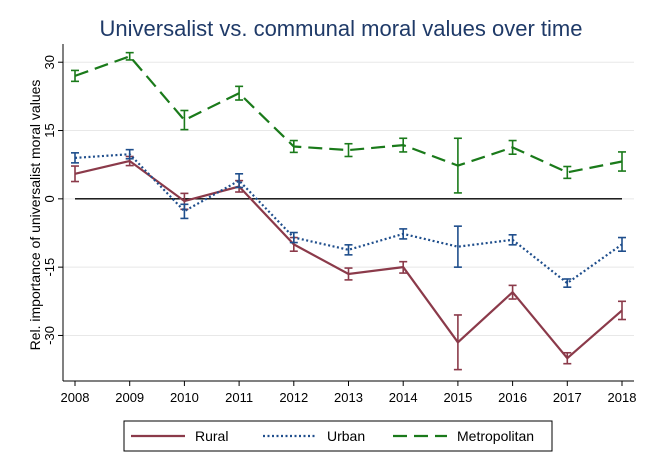 Image resolution: width=648 pixels, height=472 pixels. I want to click on x-tick-label: 2011, so click(239, 397).